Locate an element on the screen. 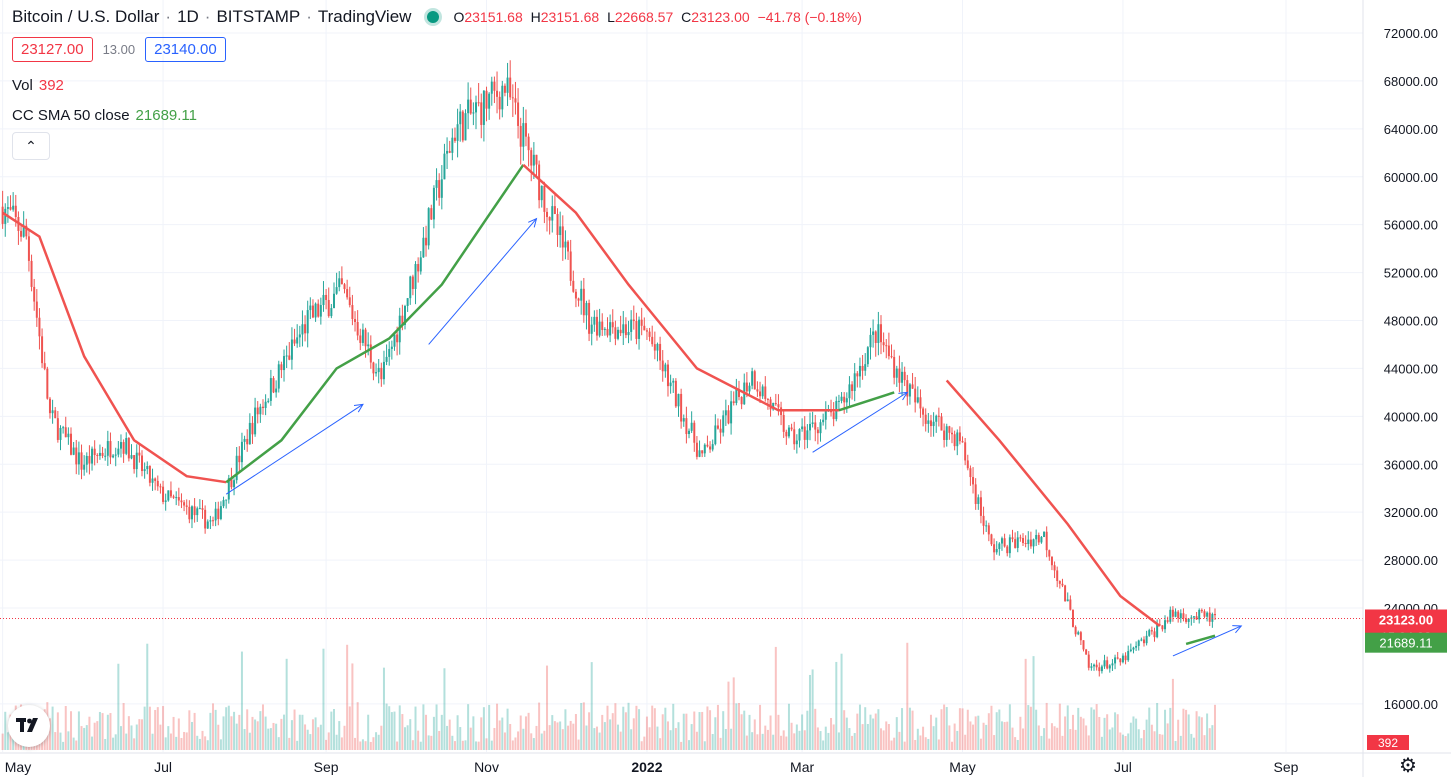 This screenshot has width=1451, height=777. sma-badge is located at coordinates (1406, 642).